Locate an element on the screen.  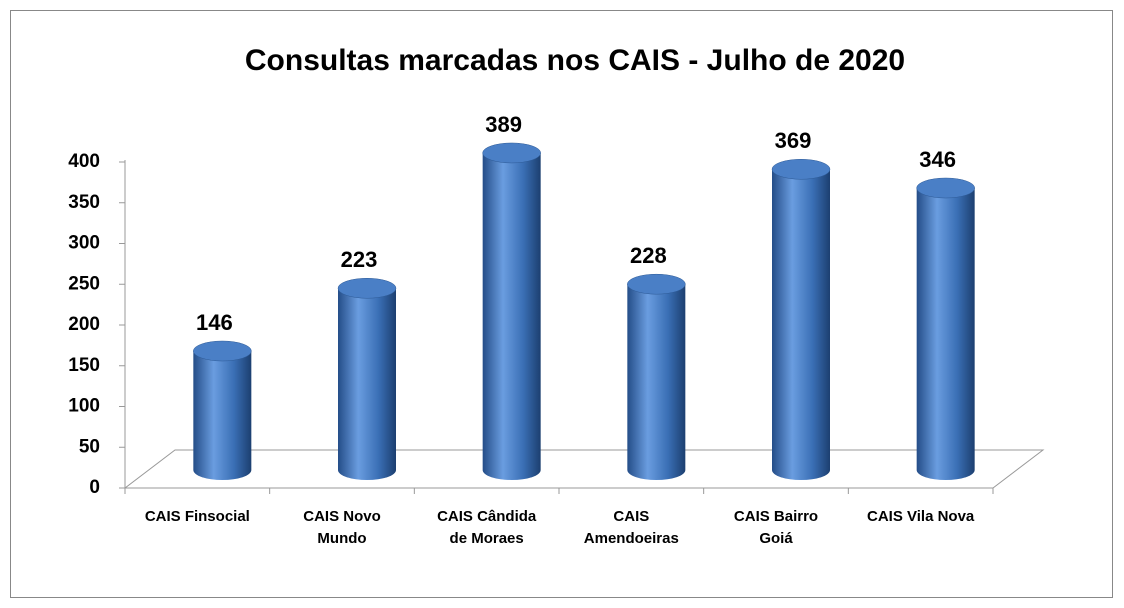
data-label: 346 is located at coordinates (937, 159).